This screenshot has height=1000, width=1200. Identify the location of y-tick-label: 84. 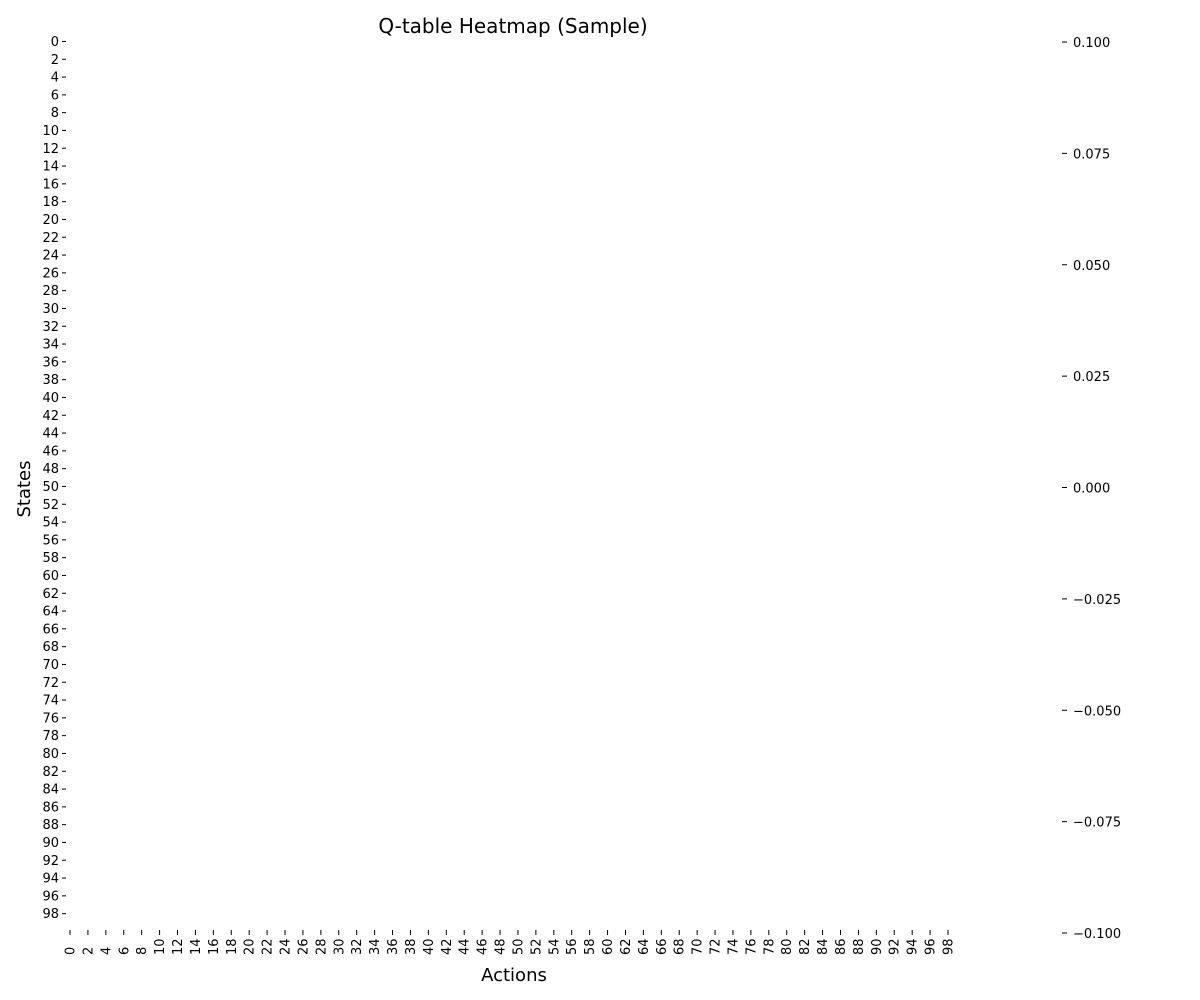
(50, 790).